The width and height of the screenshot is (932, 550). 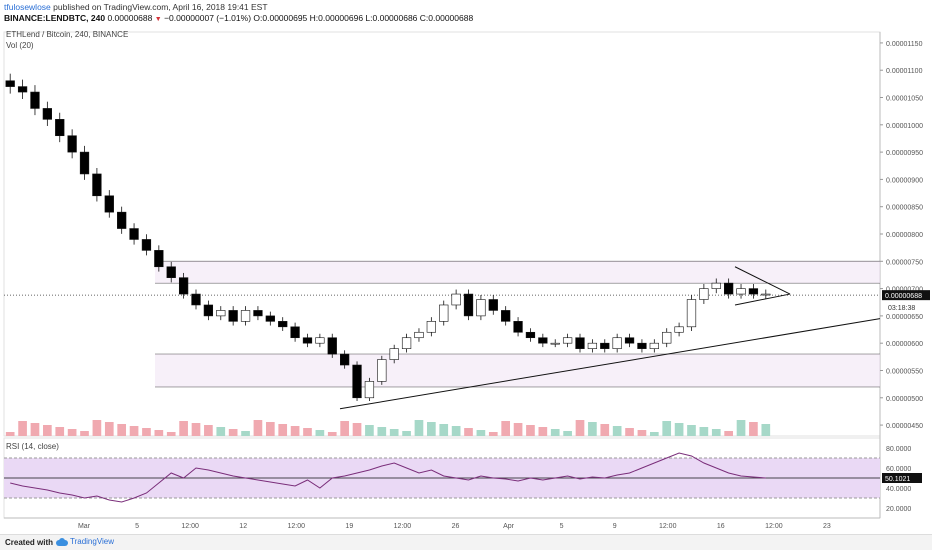 I want to click on author-link: tfulosewlose, so click(x=27, y=7).